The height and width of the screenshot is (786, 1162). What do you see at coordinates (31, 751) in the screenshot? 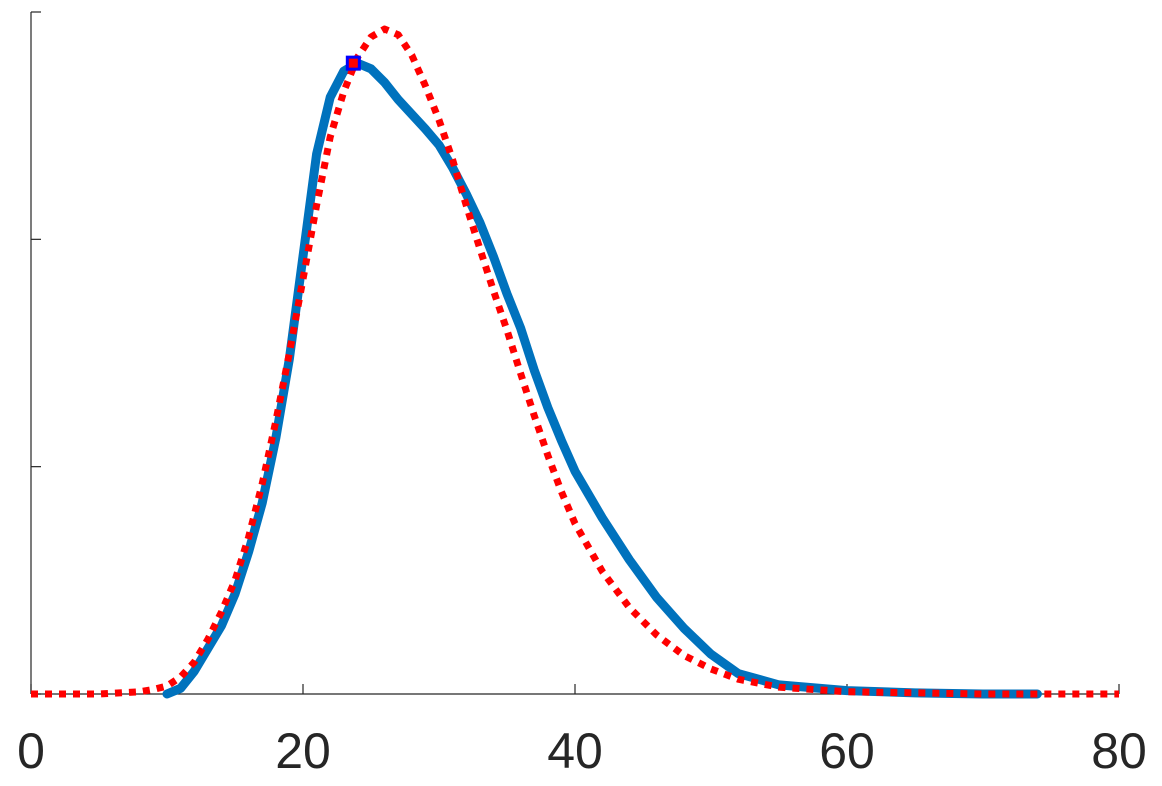
I see `x-tick-label: 0` at bounding box center [31, 751].